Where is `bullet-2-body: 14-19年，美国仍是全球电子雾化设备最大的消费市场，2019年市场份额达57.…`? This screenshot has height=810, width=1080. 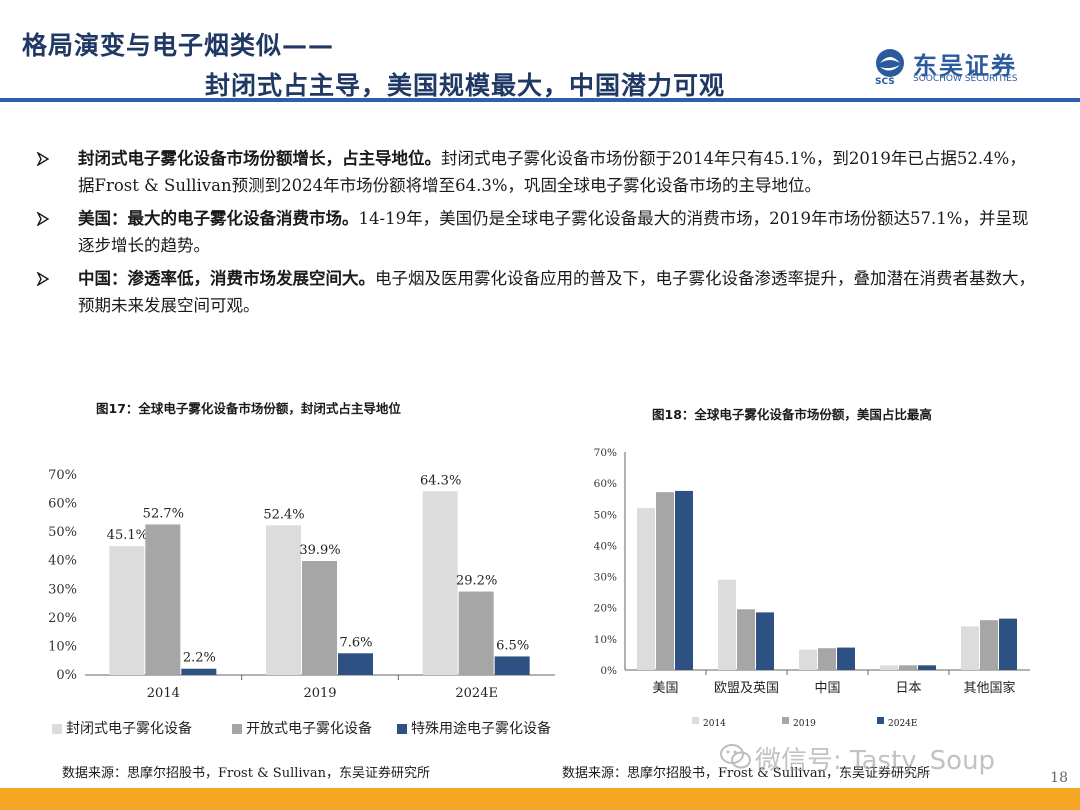 bullet-2-body: 14-19年，美国仍是全球电子雾化设备最大的消费市场，2019年市场份额达57.… is located at coordinates (553, 232).